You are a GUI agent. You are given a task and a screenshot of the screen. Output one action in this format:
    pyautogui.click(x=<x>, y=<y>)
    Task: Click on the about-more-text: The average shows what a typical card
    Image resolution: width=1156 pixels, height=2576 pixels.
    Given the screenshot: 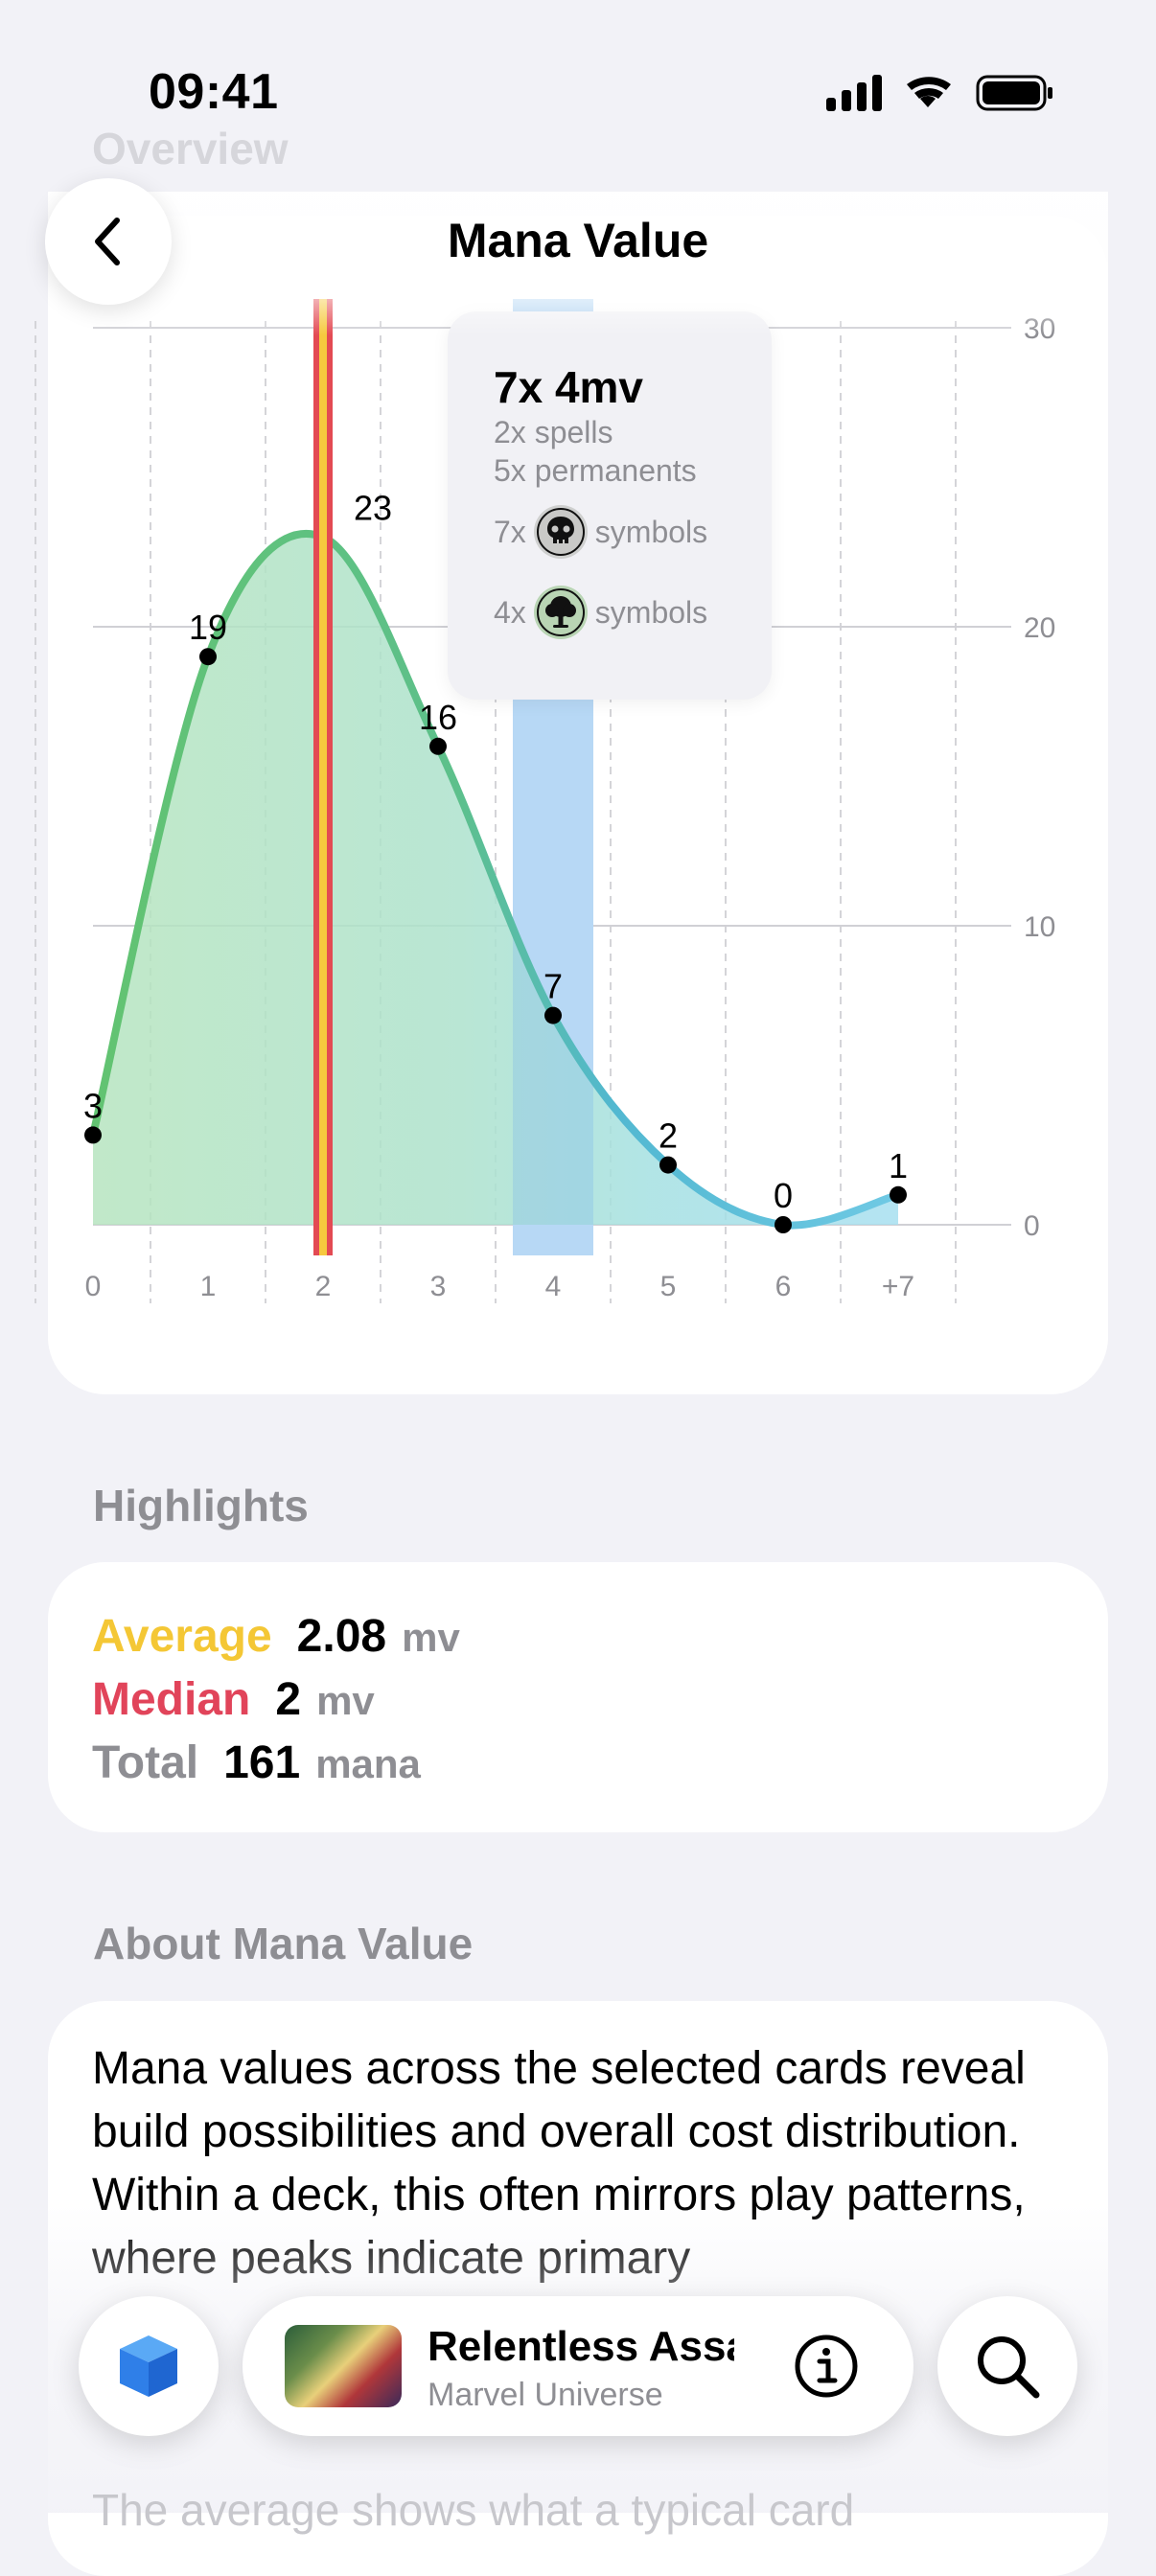 What is the action you would take?
    pyautogui.click(x=474, y=2510)
    